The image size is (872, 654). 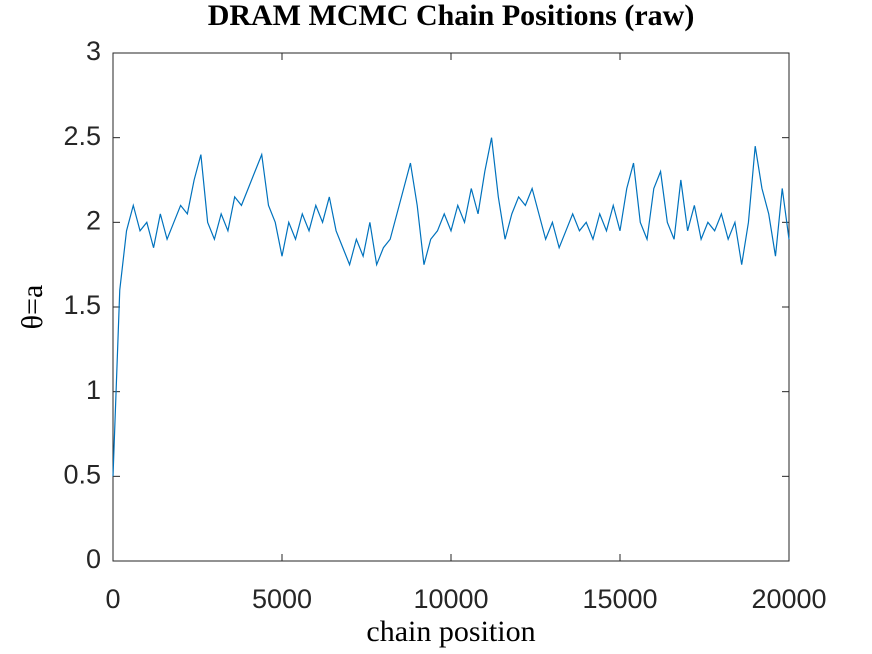 What do you see at coordinates (112, 599) in the screenshot?
I see `x-tick-label: 0` at bounding box center [112, 599].